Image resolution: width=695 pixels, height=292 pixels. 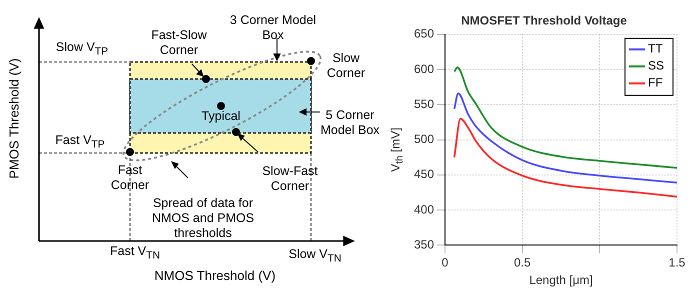 I want to click on y-tick-label: 650, so click(x=424, y=33).